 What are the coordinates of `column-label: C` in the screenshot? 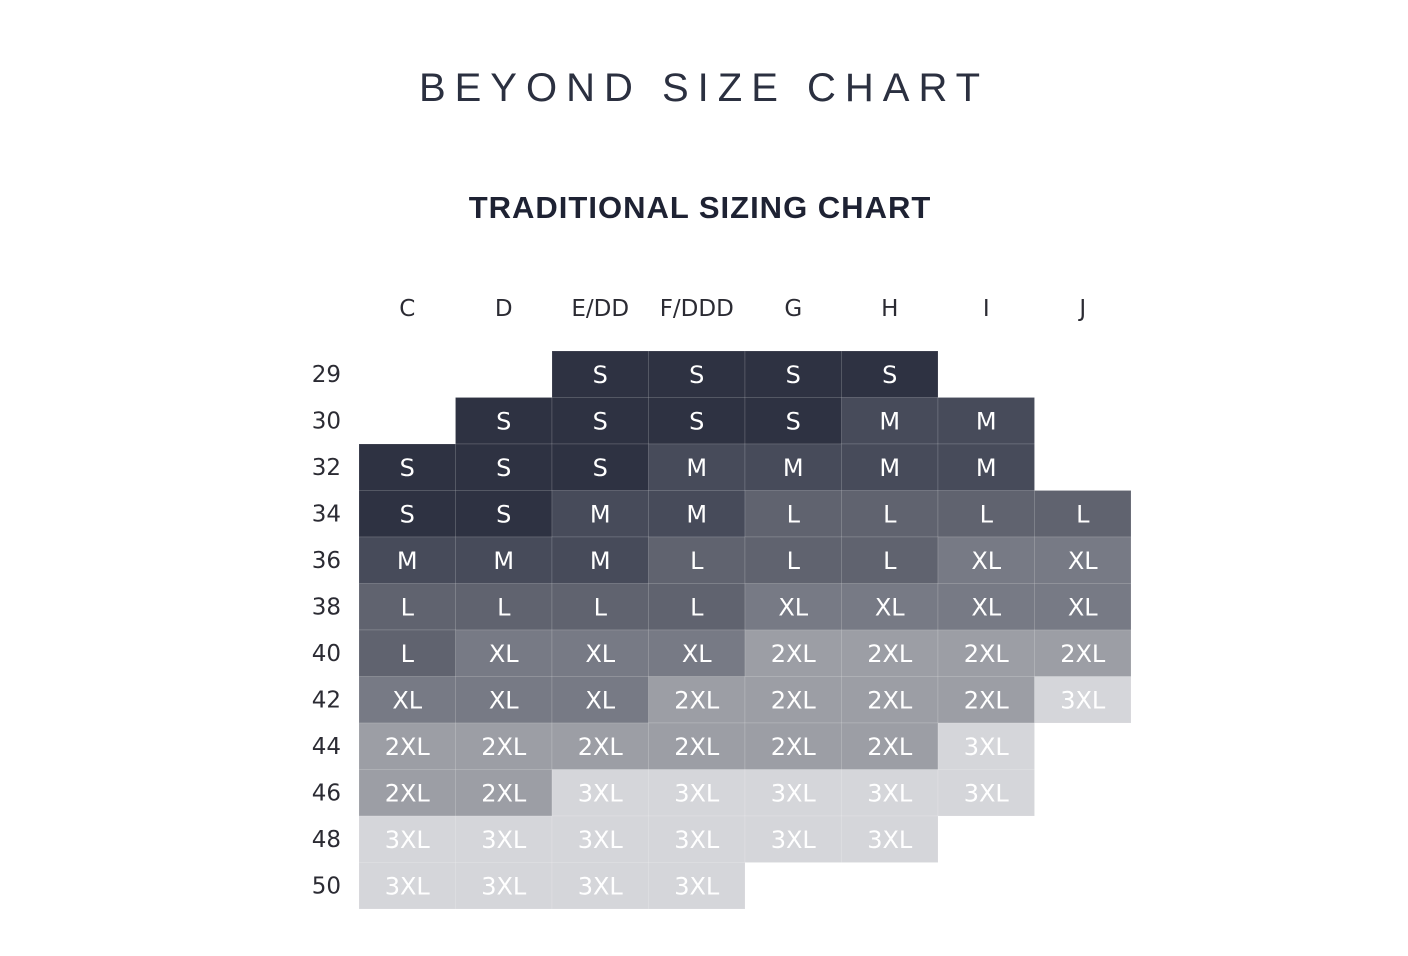 It's located at (407, 309).